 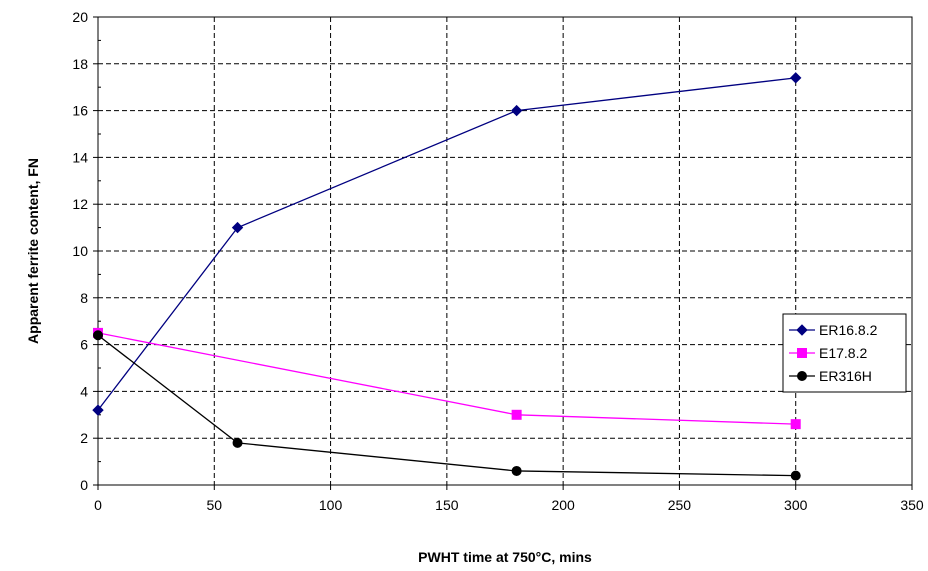 I want to click on y-tick-label: 8, so click(x=84, y=298).